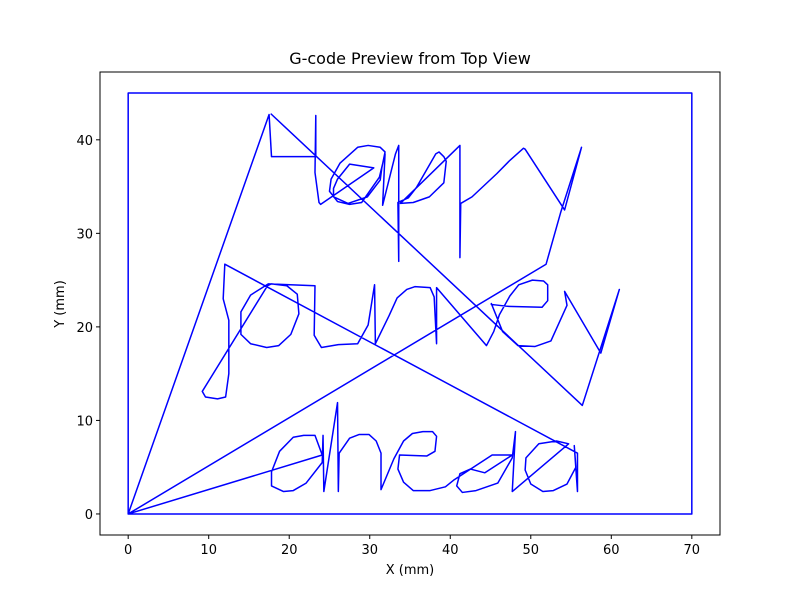 Image resolution: width=800 pixels, height=600 pixels. Describe the element at coordinates (84, 234) in the screenshot. I see `y-tick-label: 30` at that location.